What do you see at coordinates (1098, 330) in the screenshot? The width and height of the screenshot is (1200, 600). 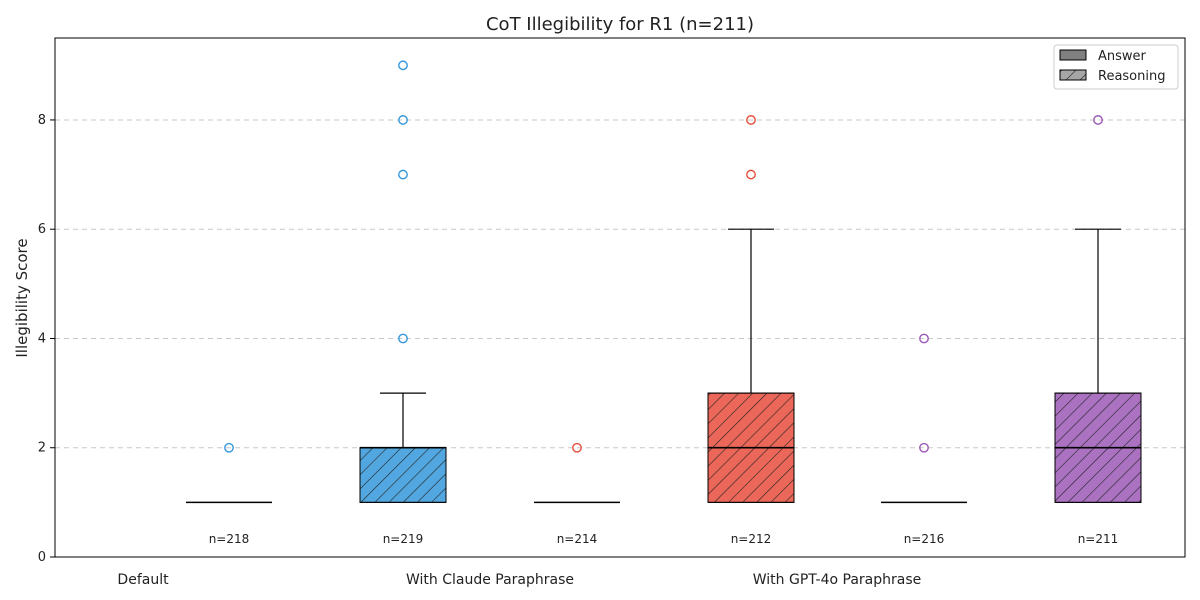 I see `box-6: n=211` at bounding box center [1098, 330].